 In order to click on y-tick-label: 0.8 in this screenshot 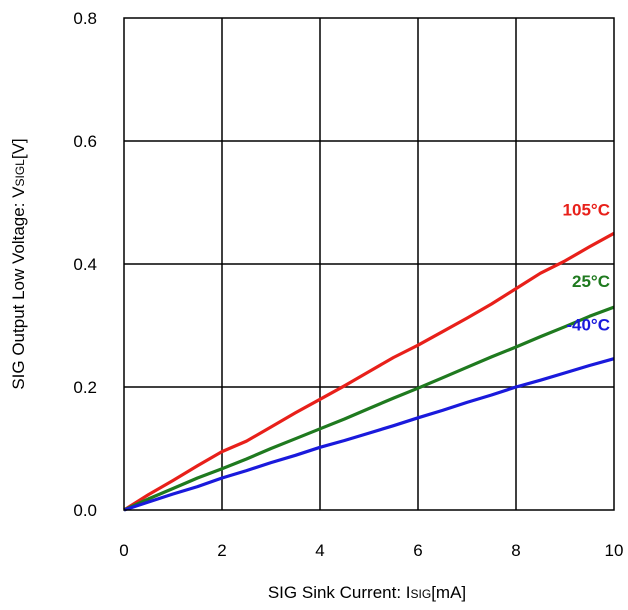, I will do `click(85, 18)`.